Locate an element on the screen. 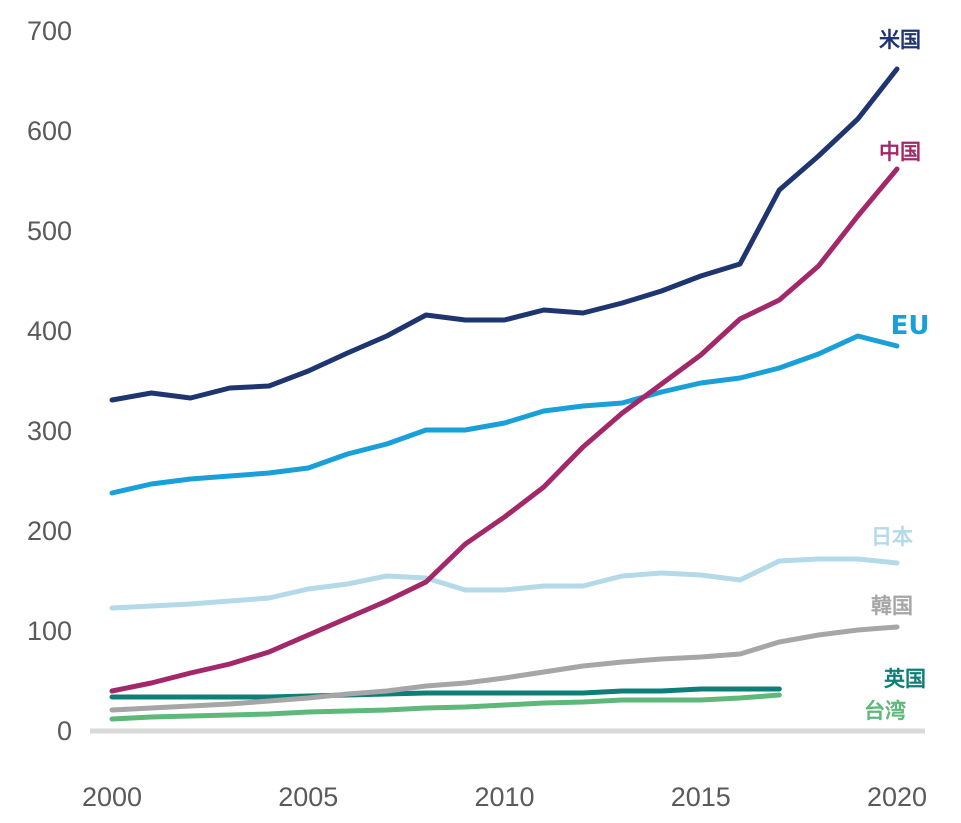 This screenshot has width=961, height=823. y-tick-label: 600 is located at coordinates (49, 131).